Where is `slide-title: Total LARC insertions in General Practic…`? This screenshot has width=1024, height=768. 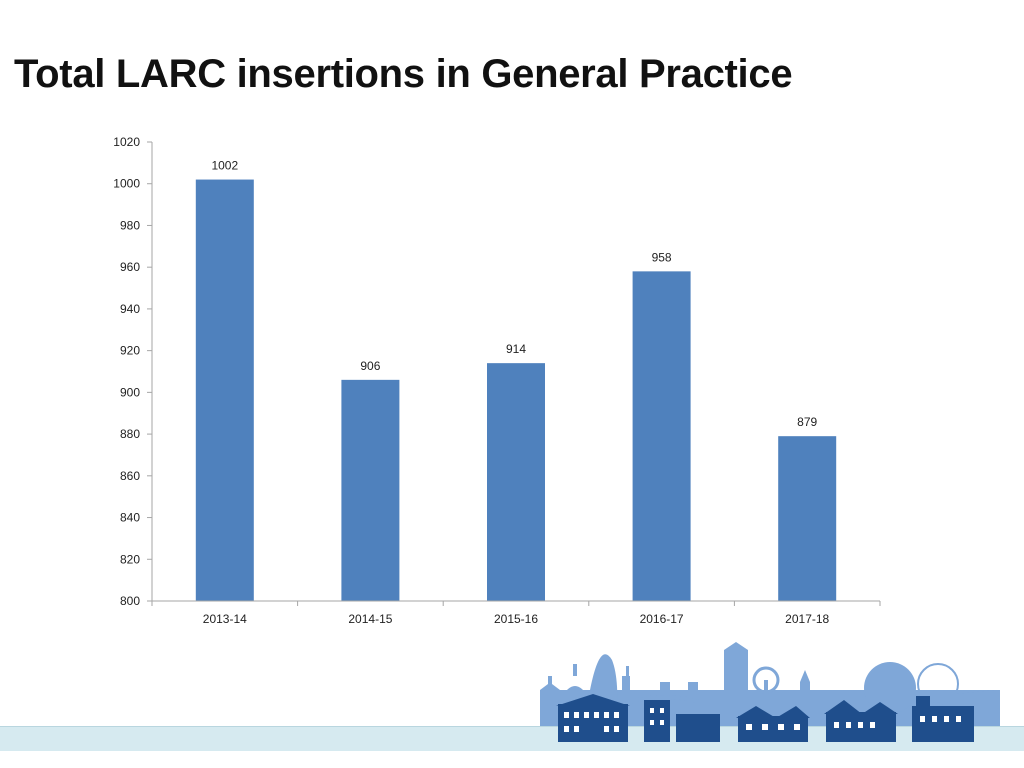 slide-title: Total LARC insertions in General Practic… is located at coordinates (403, 74).